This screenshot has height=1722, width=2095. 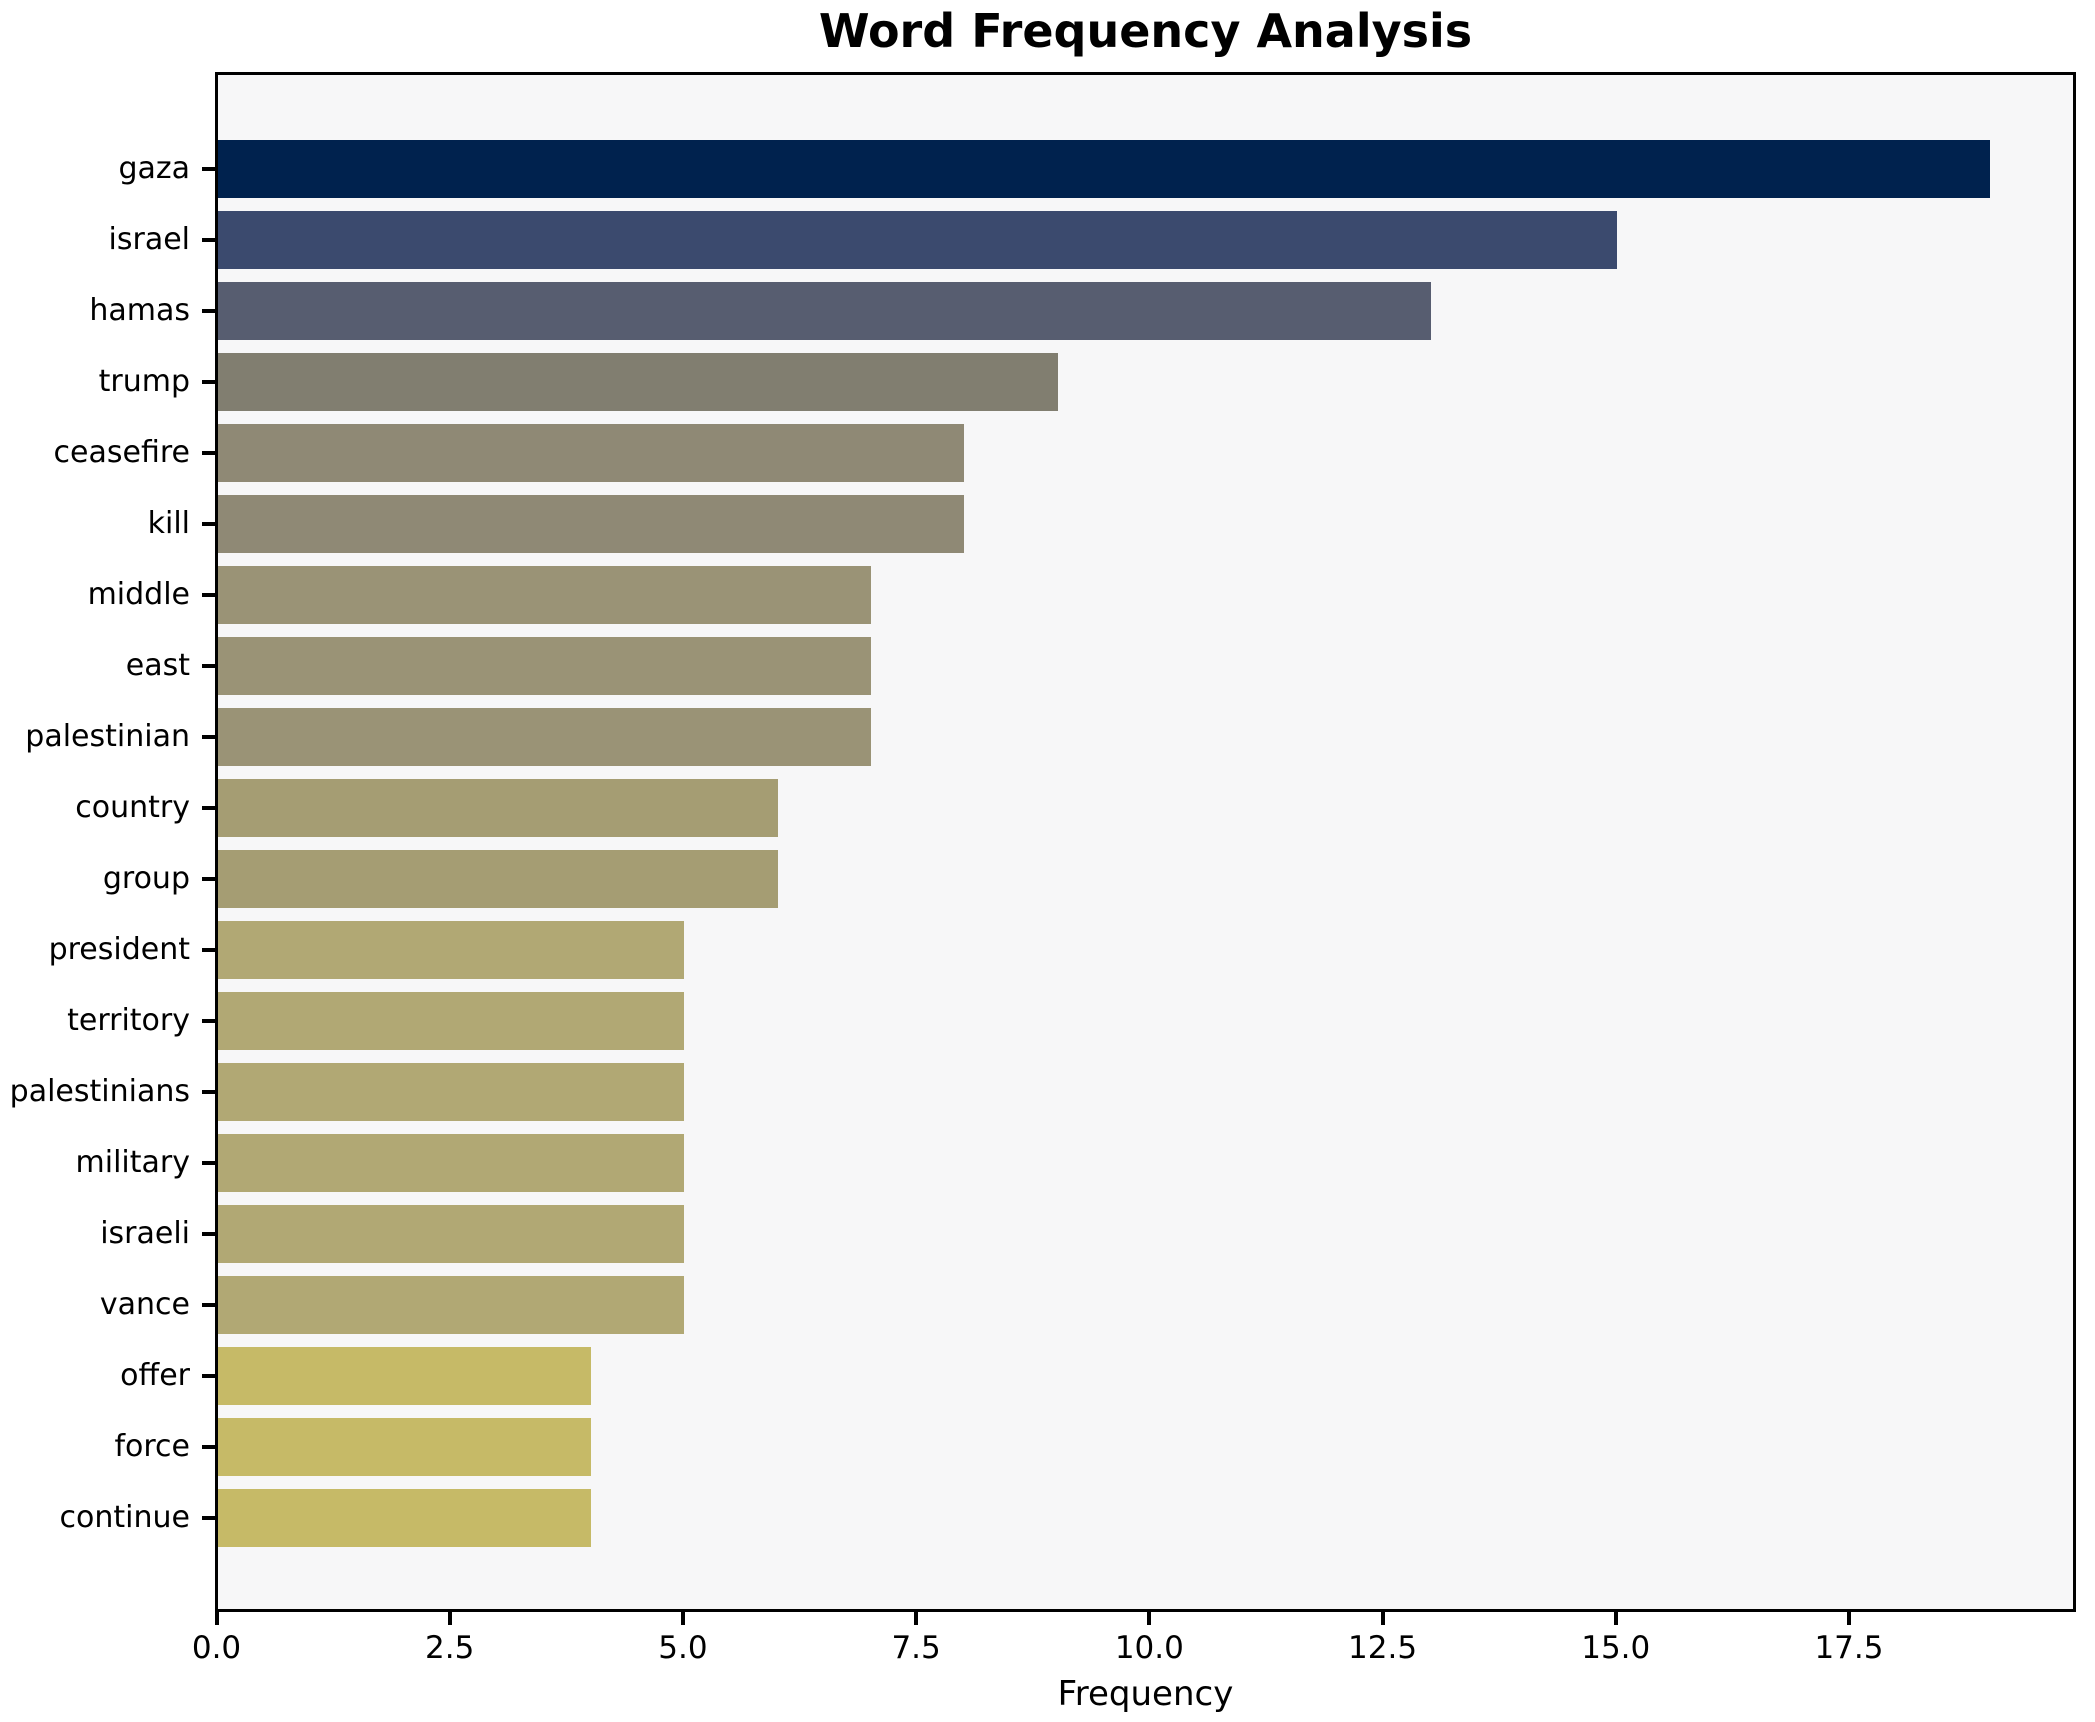 What do you see at coordinates (144, 381) in the screenshot?
I see `y-tick-label: trump` at bounding box center [144, 381].